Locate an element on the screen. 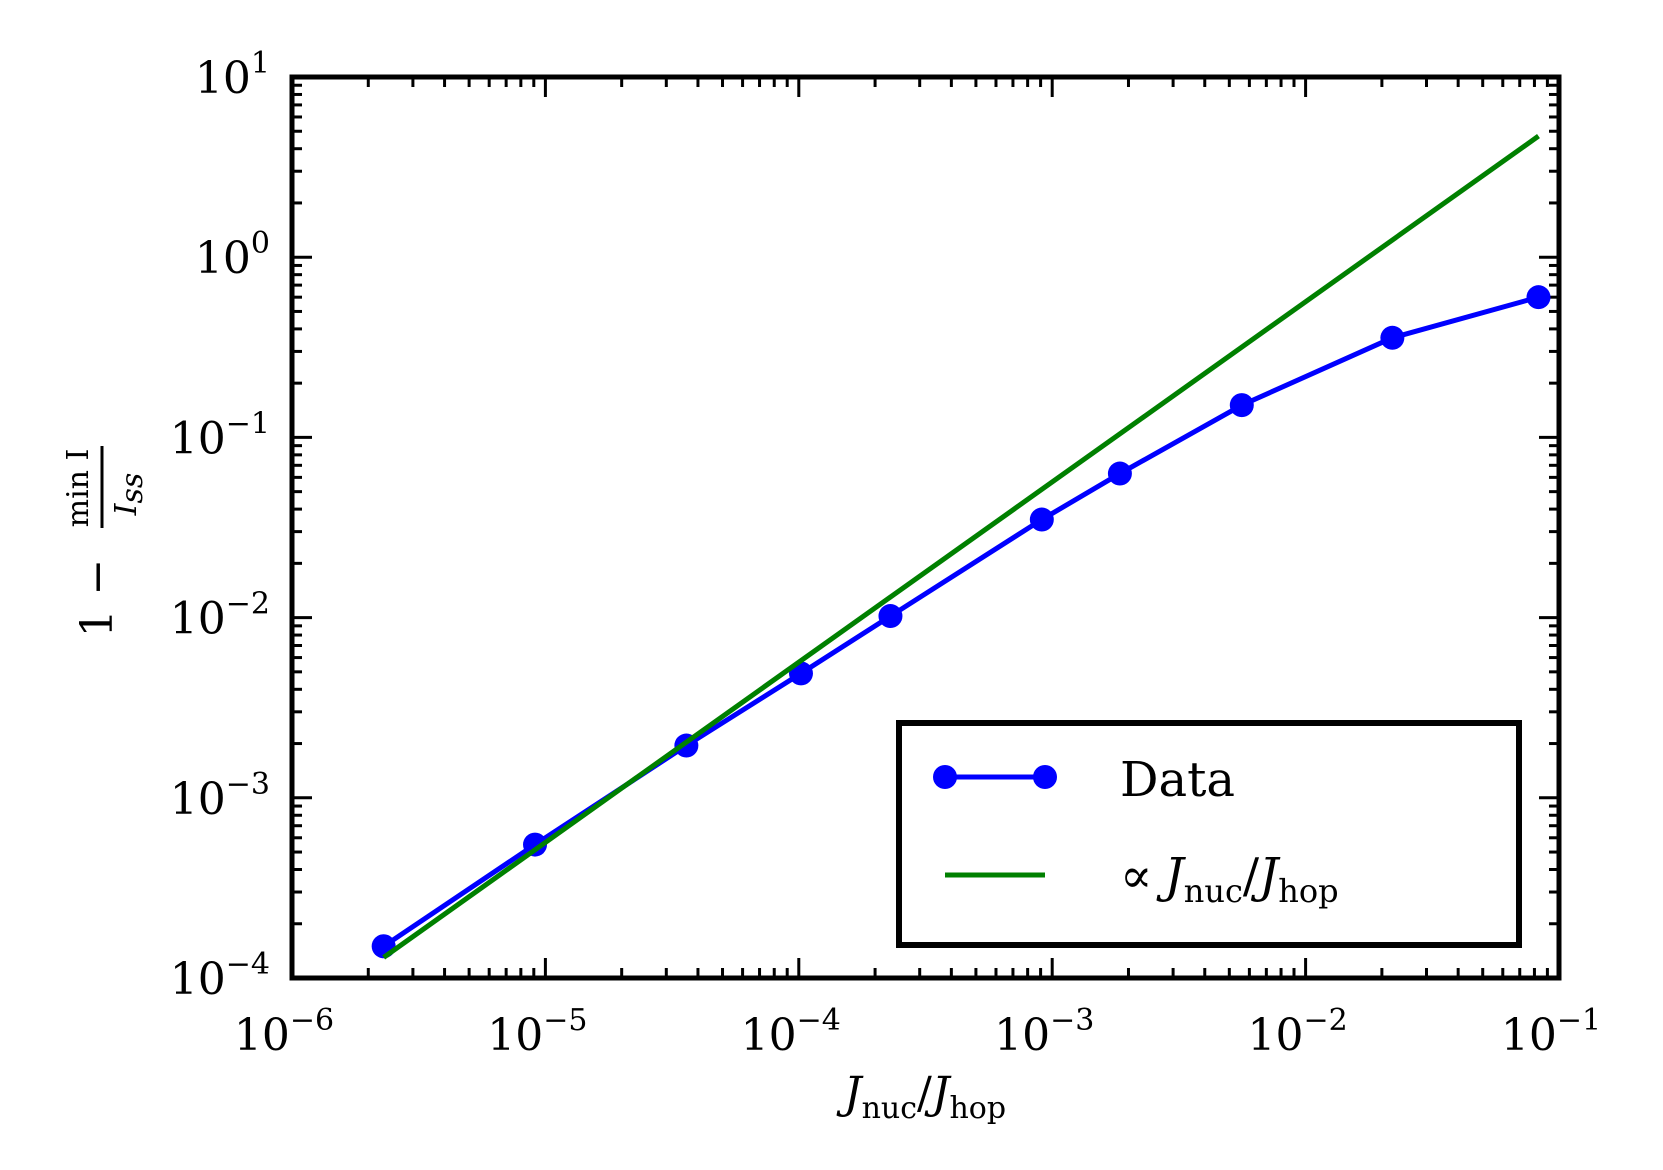 The width and height of the screenshot is (1663, 1170). x-tick-label: 10⁻⁴ is located at coordinates (791, 1032).